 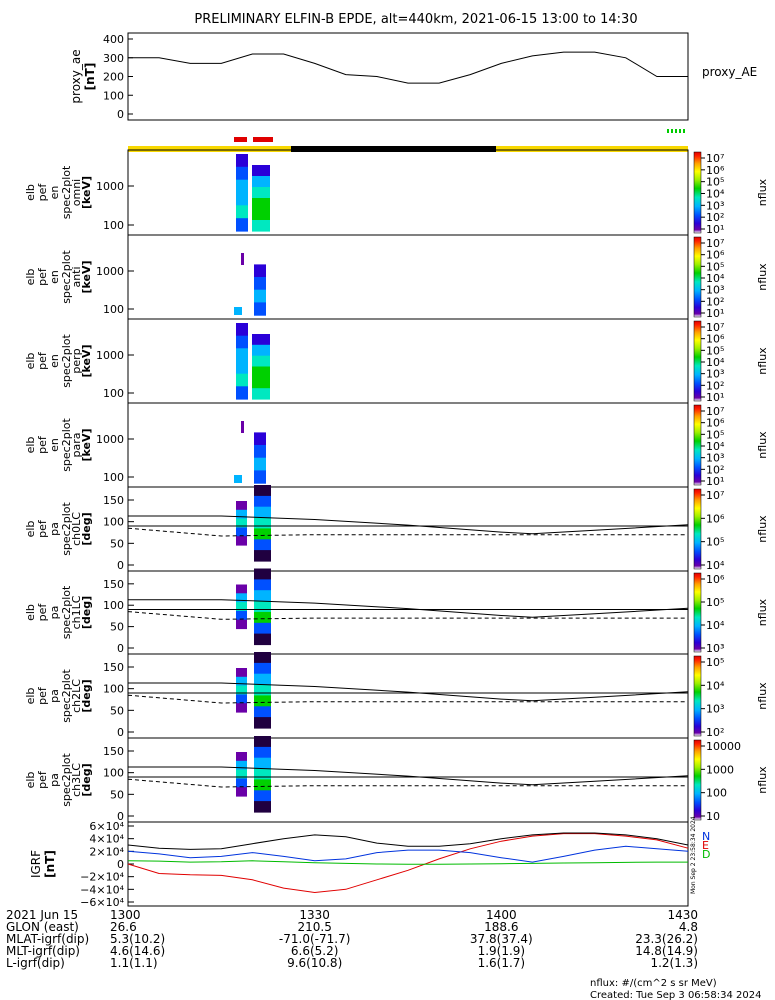 What do you see at coordinates (76, 529) in the screenshot?
I see `y-axis-label: ch0LC` at bounding box center [76, 529].